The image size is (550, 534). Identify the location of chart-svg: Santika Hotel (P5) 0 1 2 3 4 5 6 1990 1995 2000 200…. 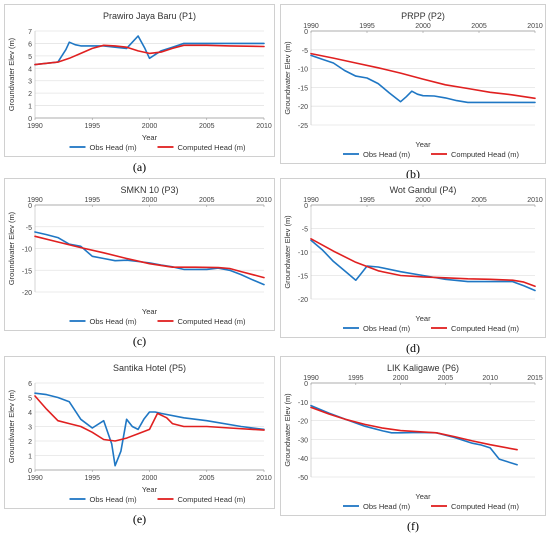
(139, 433).